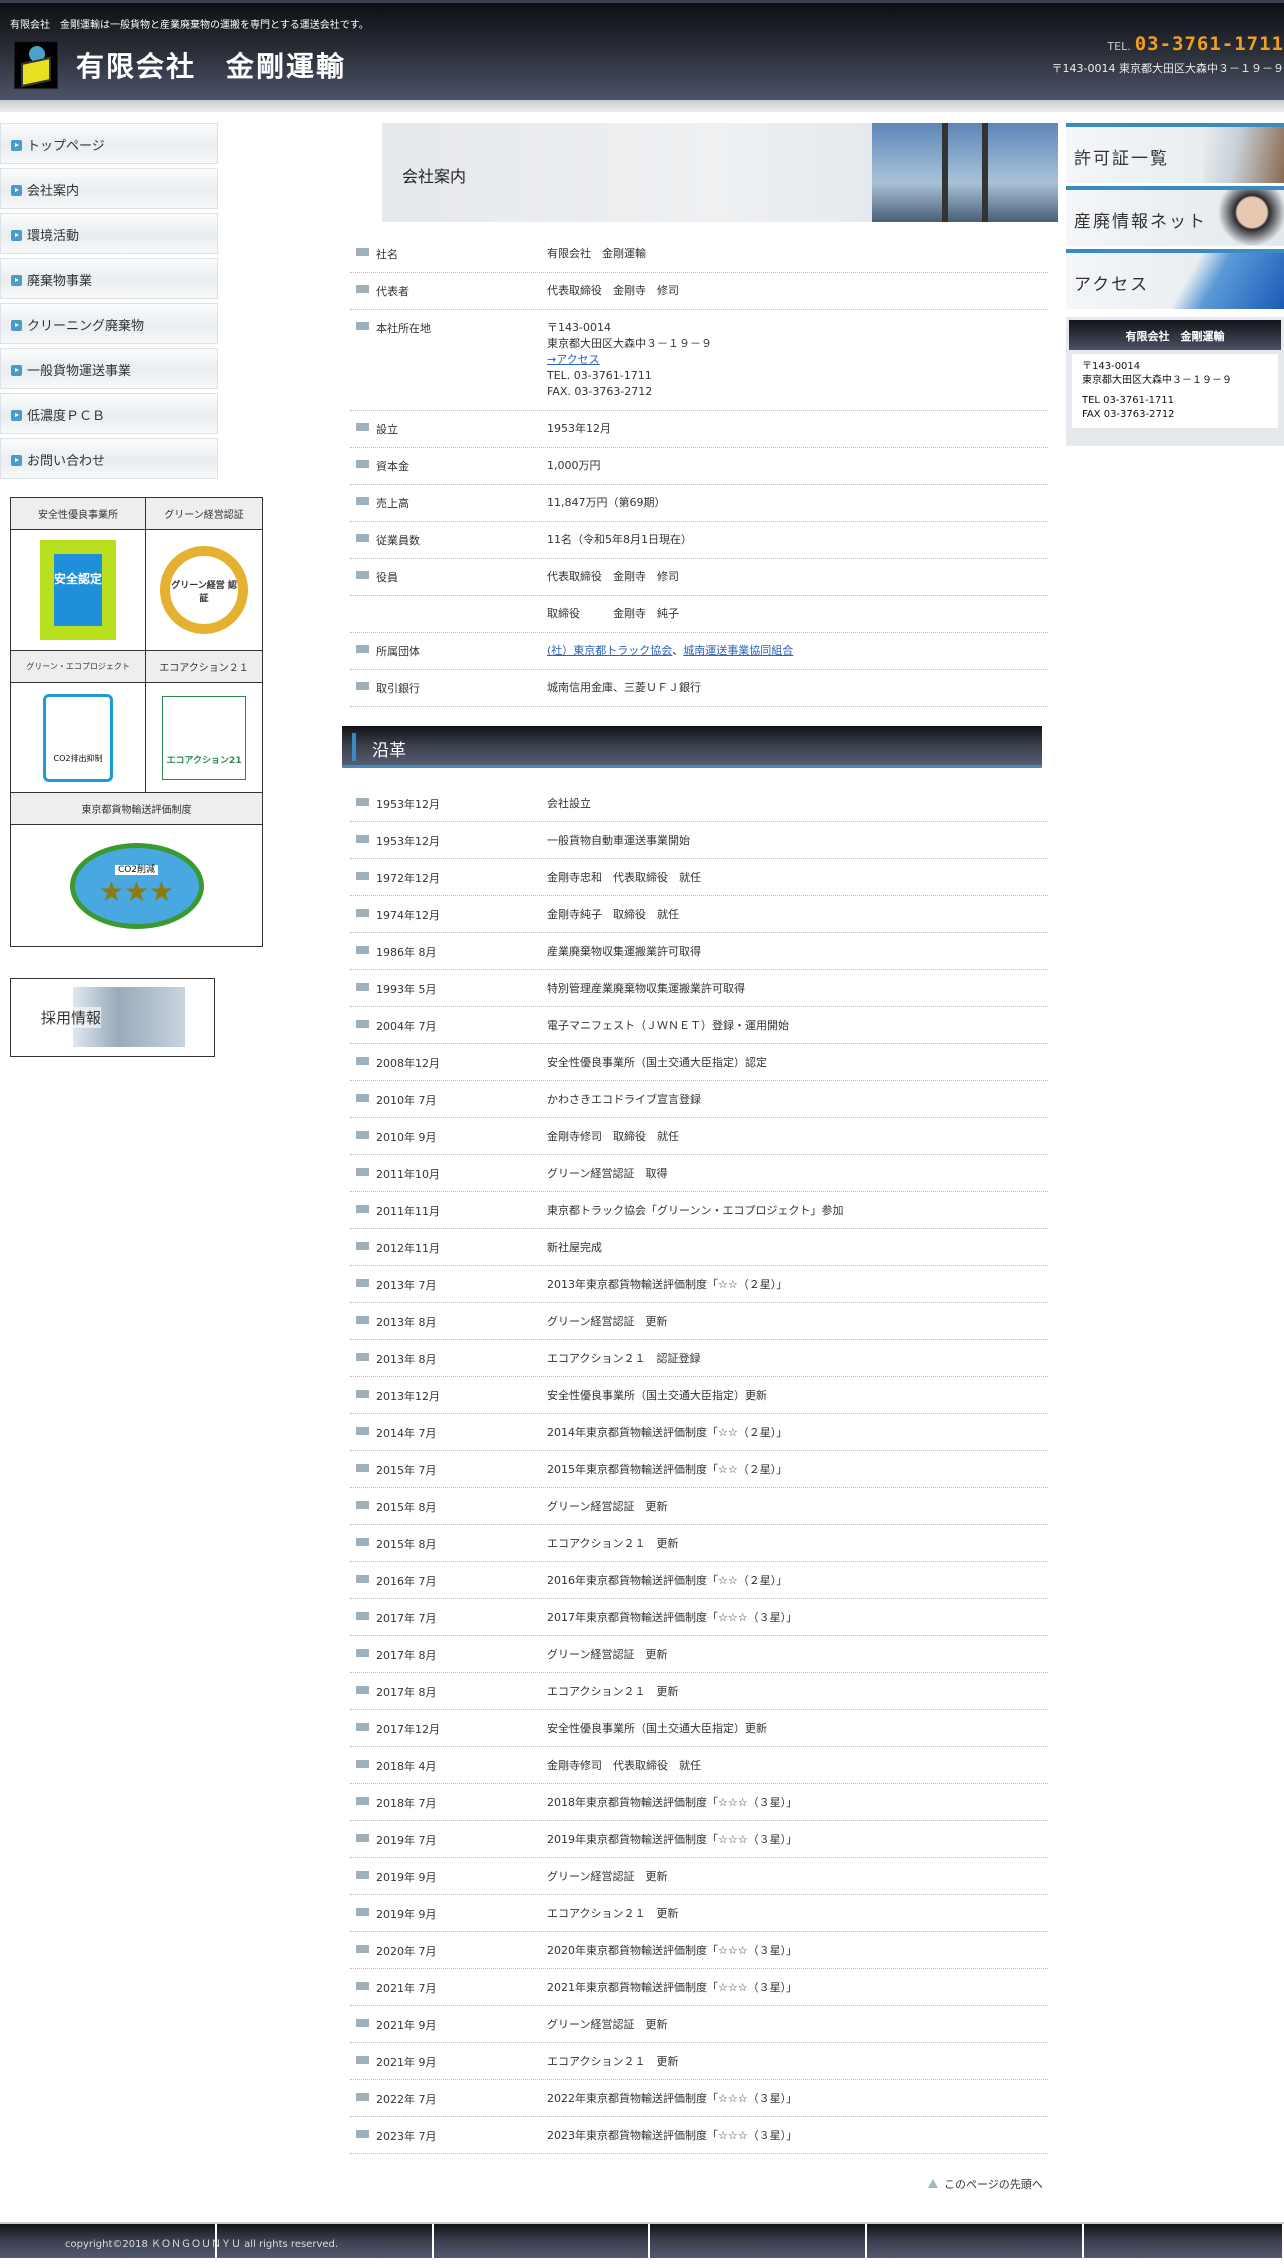  I want to click on cert-image: CO2排出抑制, so click(78, 737).